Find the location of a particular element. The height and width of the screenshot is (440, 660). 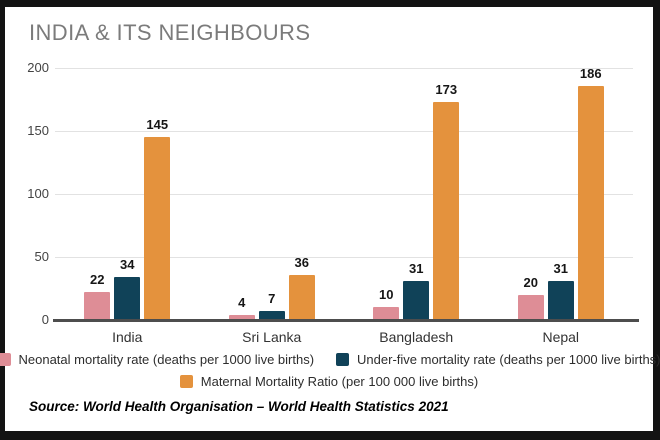

y-axis-tick-label: 150 is located at coordinates (38, 130).